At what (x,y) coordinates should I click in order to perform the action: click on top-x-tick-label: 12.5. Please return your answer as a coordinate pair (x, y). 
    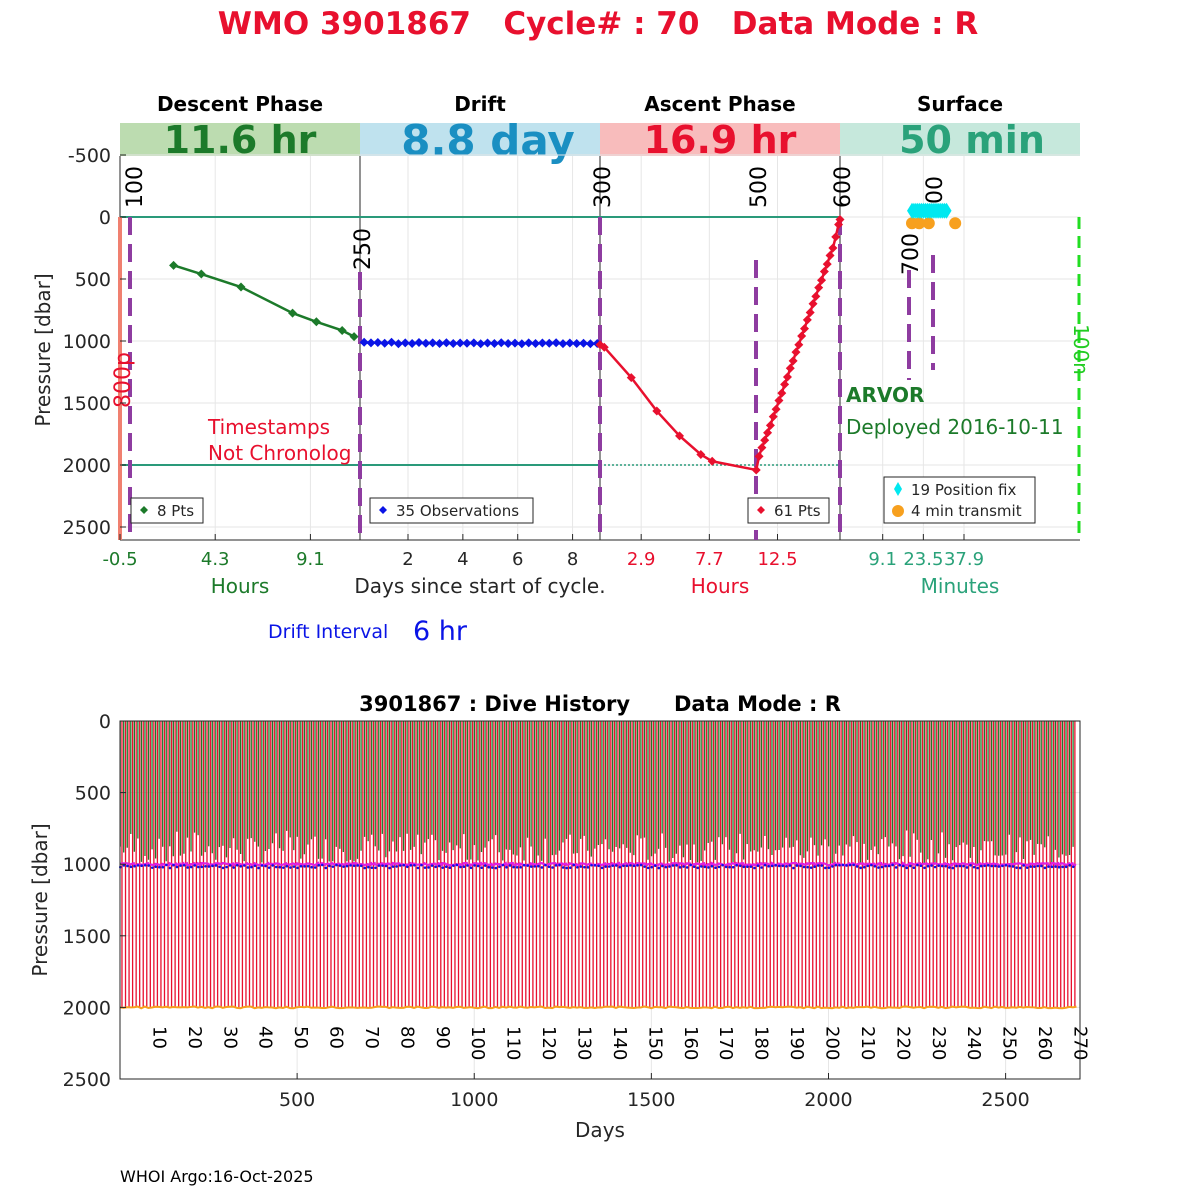
    Looking at the image, I should click on (777, 559).